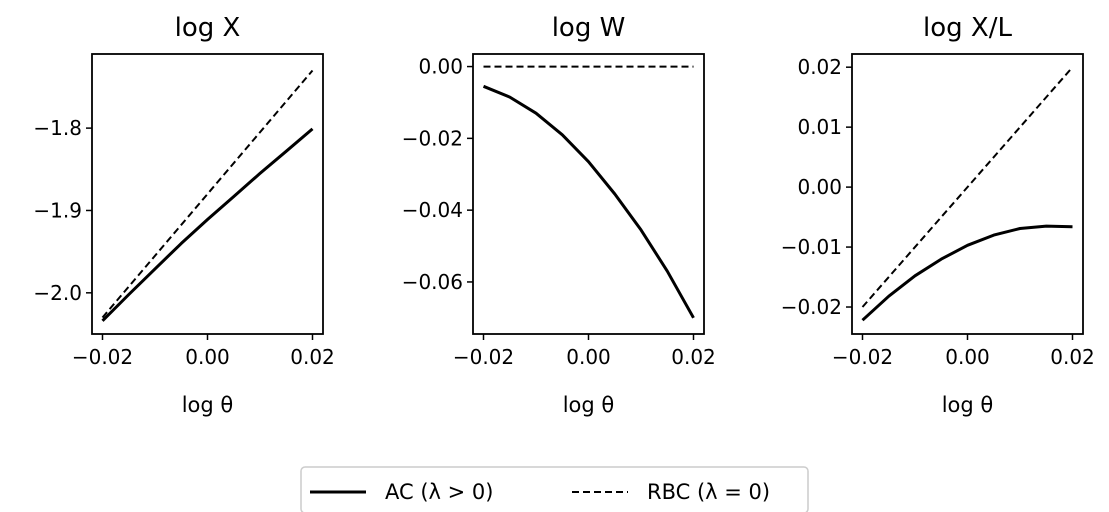  Describe the element at coordinates (432, 282) in the screenshot. I see `y-tick-label: −0.06` at that location.